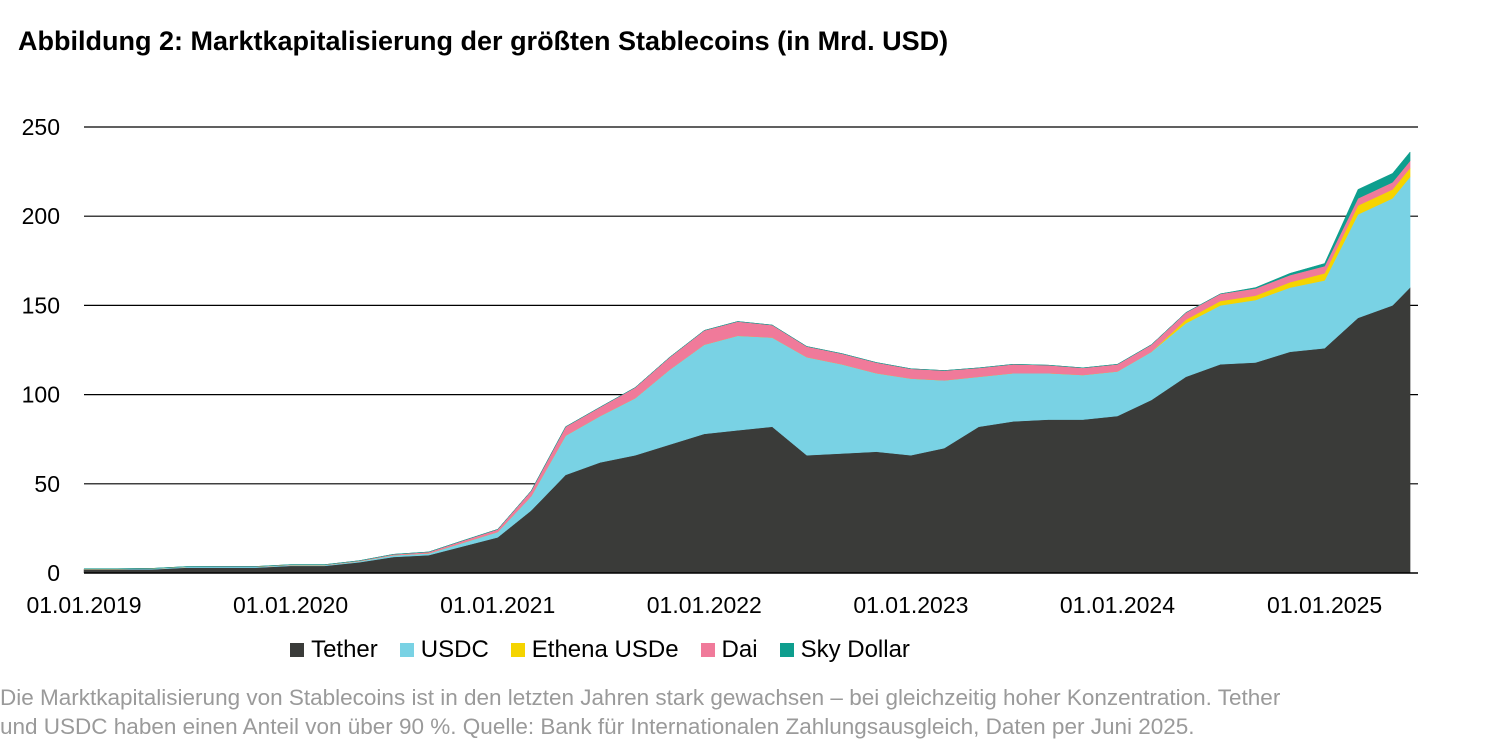 Image resolution: width=1500 pixels, height=750 pixels. I want to click on legend-label-tether: Tether, so click(344, 649).